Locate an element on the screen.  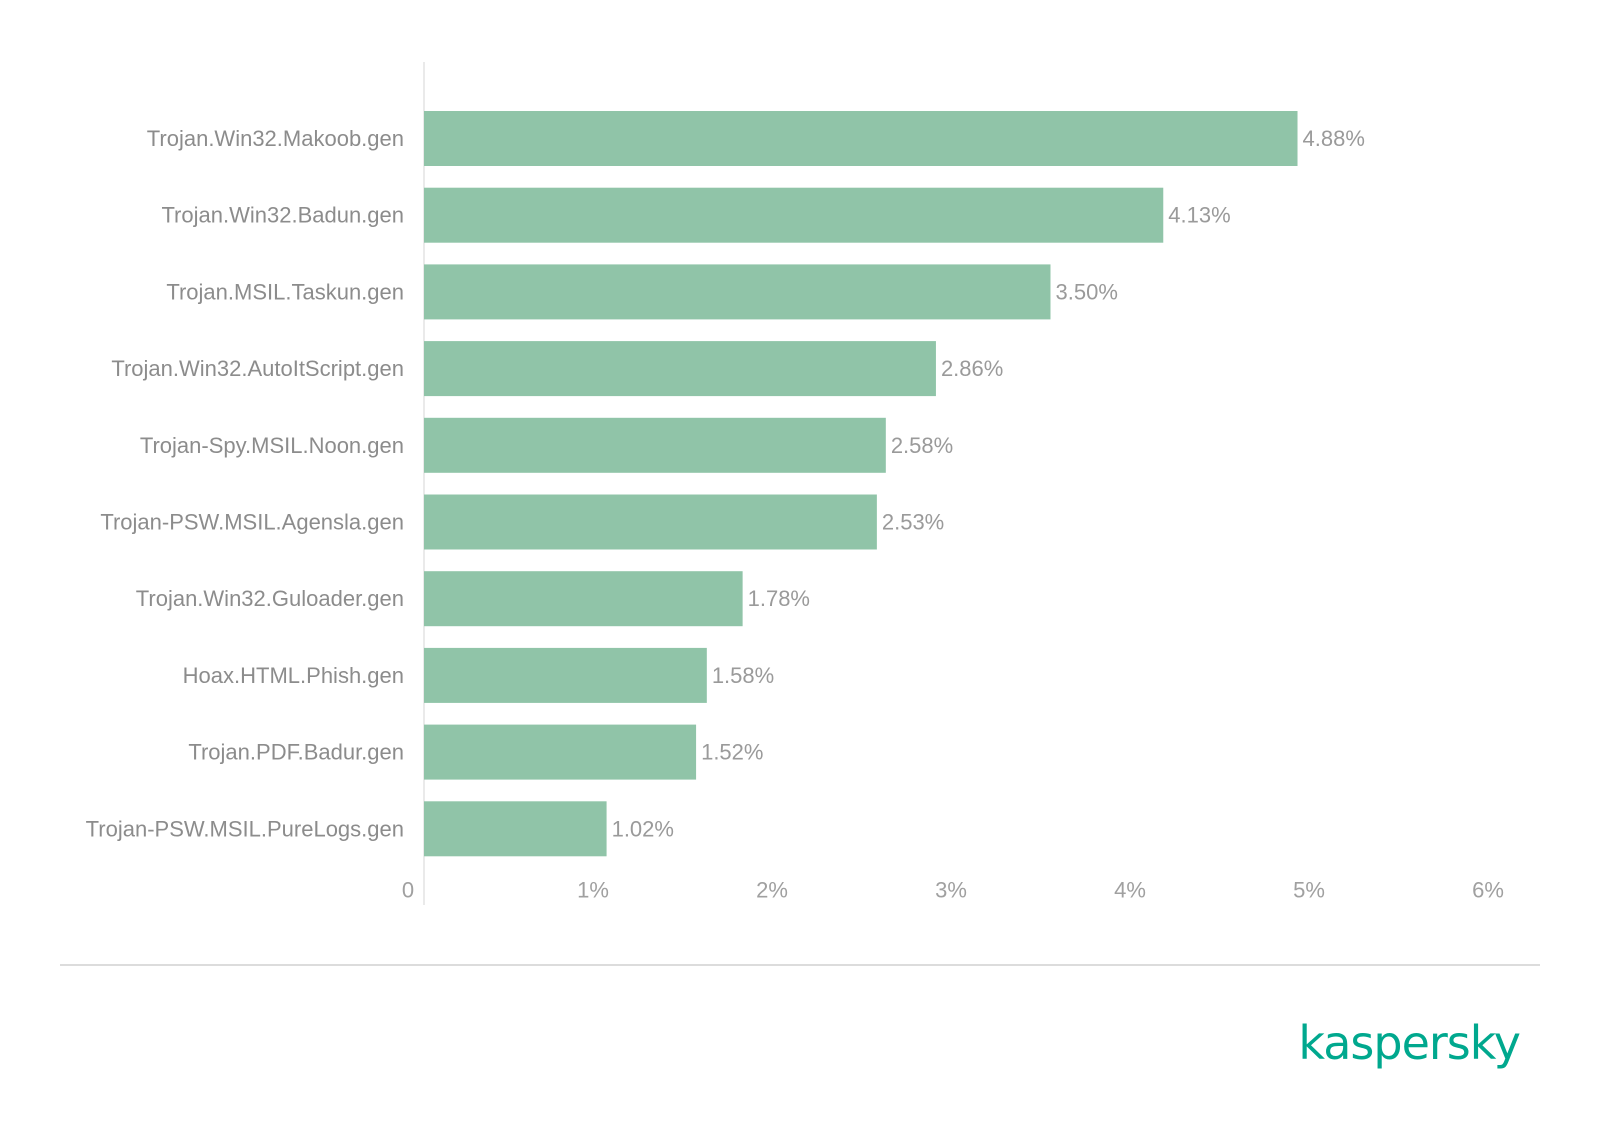
category-label: Trojan.Win32.AutoItScript.gen is located at coordinates (257, 368).